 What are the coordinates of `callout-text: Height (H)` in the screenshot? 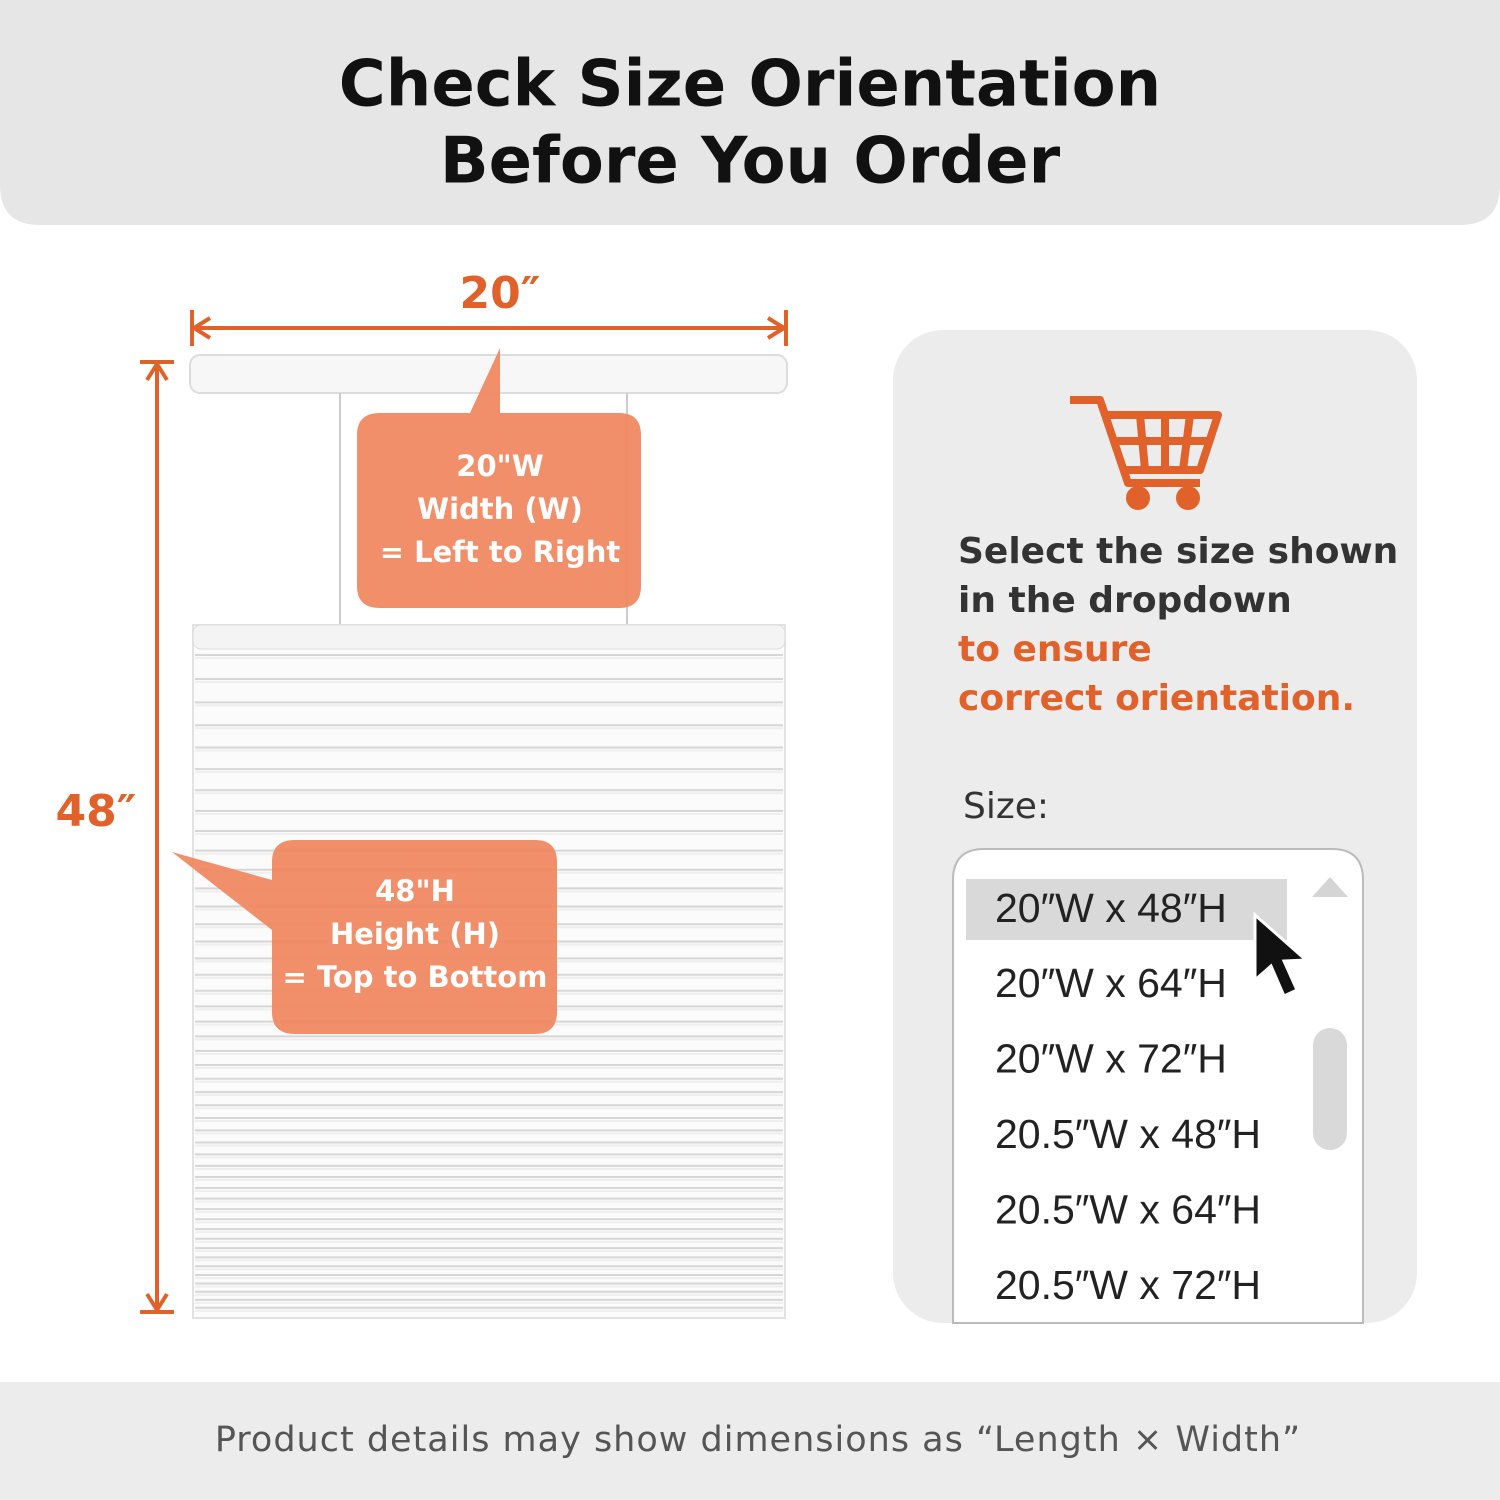 It's located at (415, 934).